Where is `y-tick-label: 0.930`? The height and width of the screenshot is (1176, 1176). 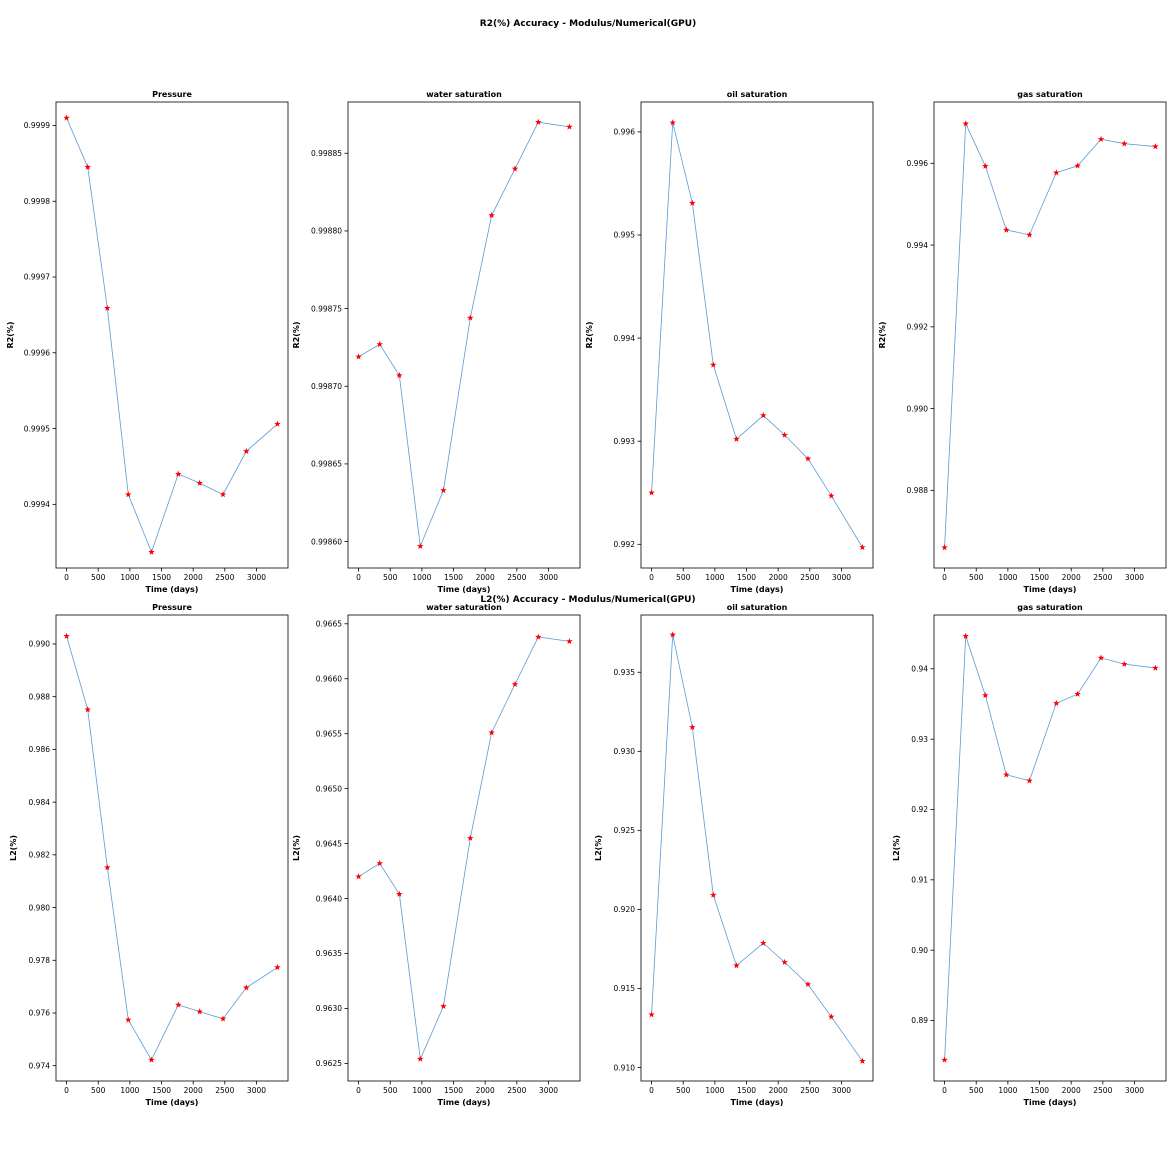
y-tick-label: 0.930 is located at coordinates (625, 751).